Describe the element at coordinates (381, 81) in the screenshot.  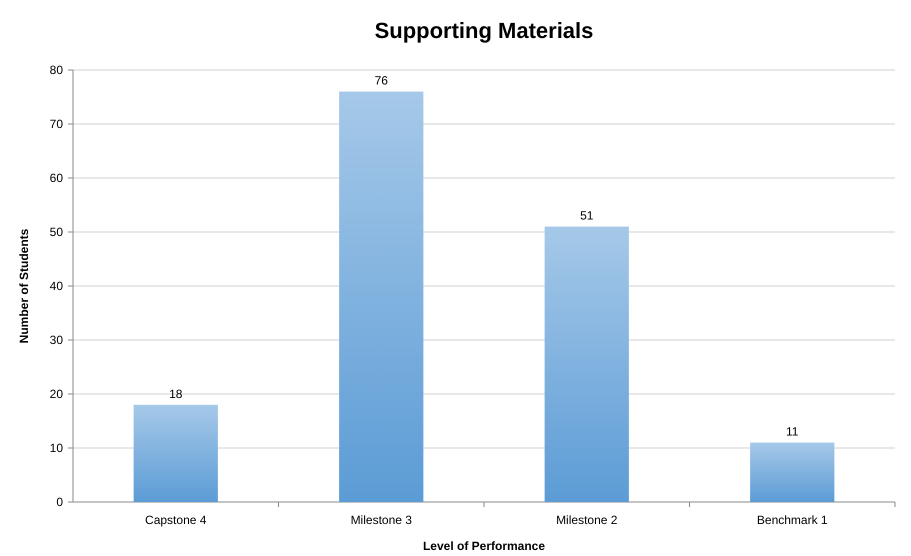
I see `data-label: 76` at that location.